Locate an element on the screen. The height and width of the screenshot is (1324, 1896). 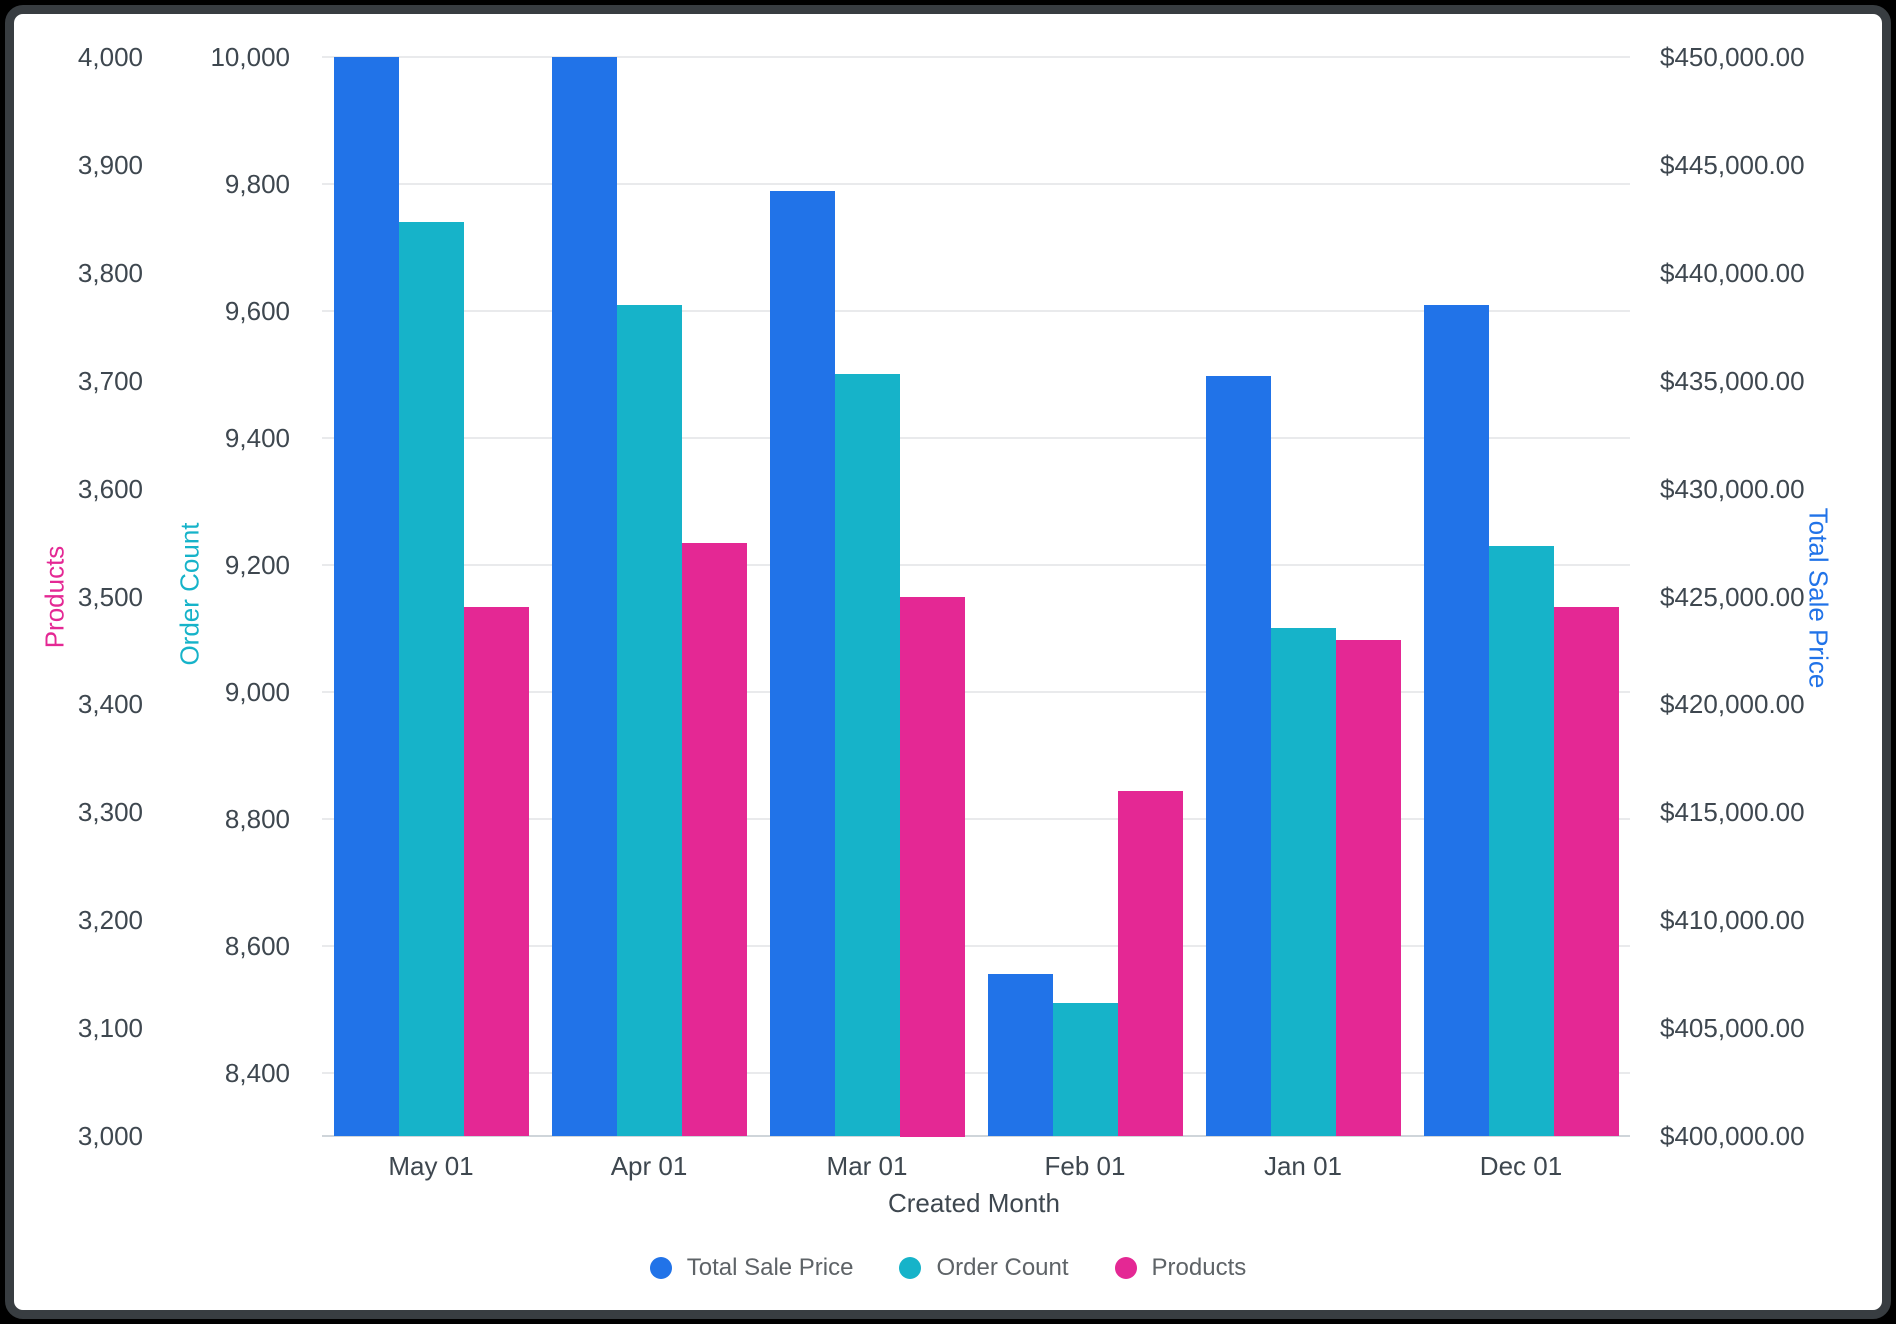
total-sale-price-axis-title: Total Sale Price is located at coordinates (1818, 598).